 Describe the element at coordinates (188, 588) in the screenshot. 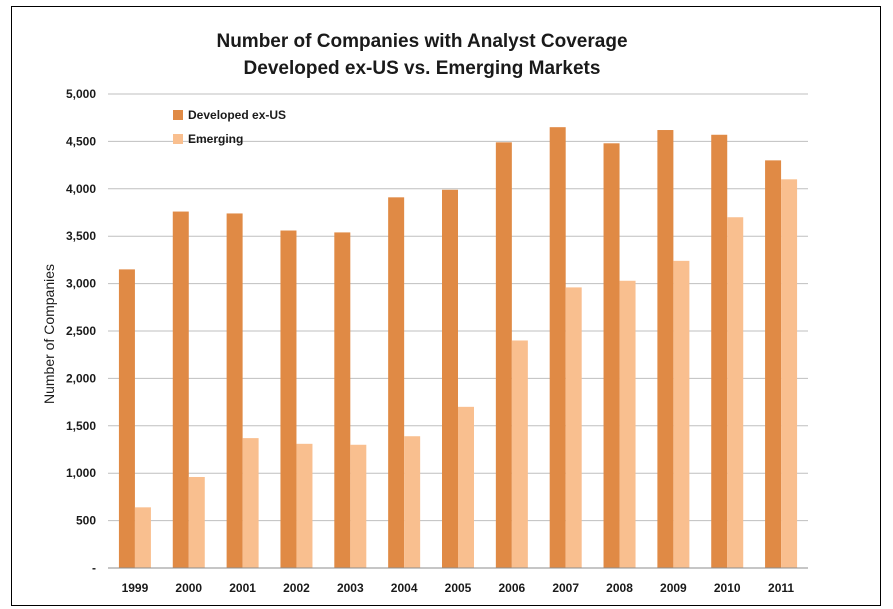

I see `x-tick-label: 2000` at that location.